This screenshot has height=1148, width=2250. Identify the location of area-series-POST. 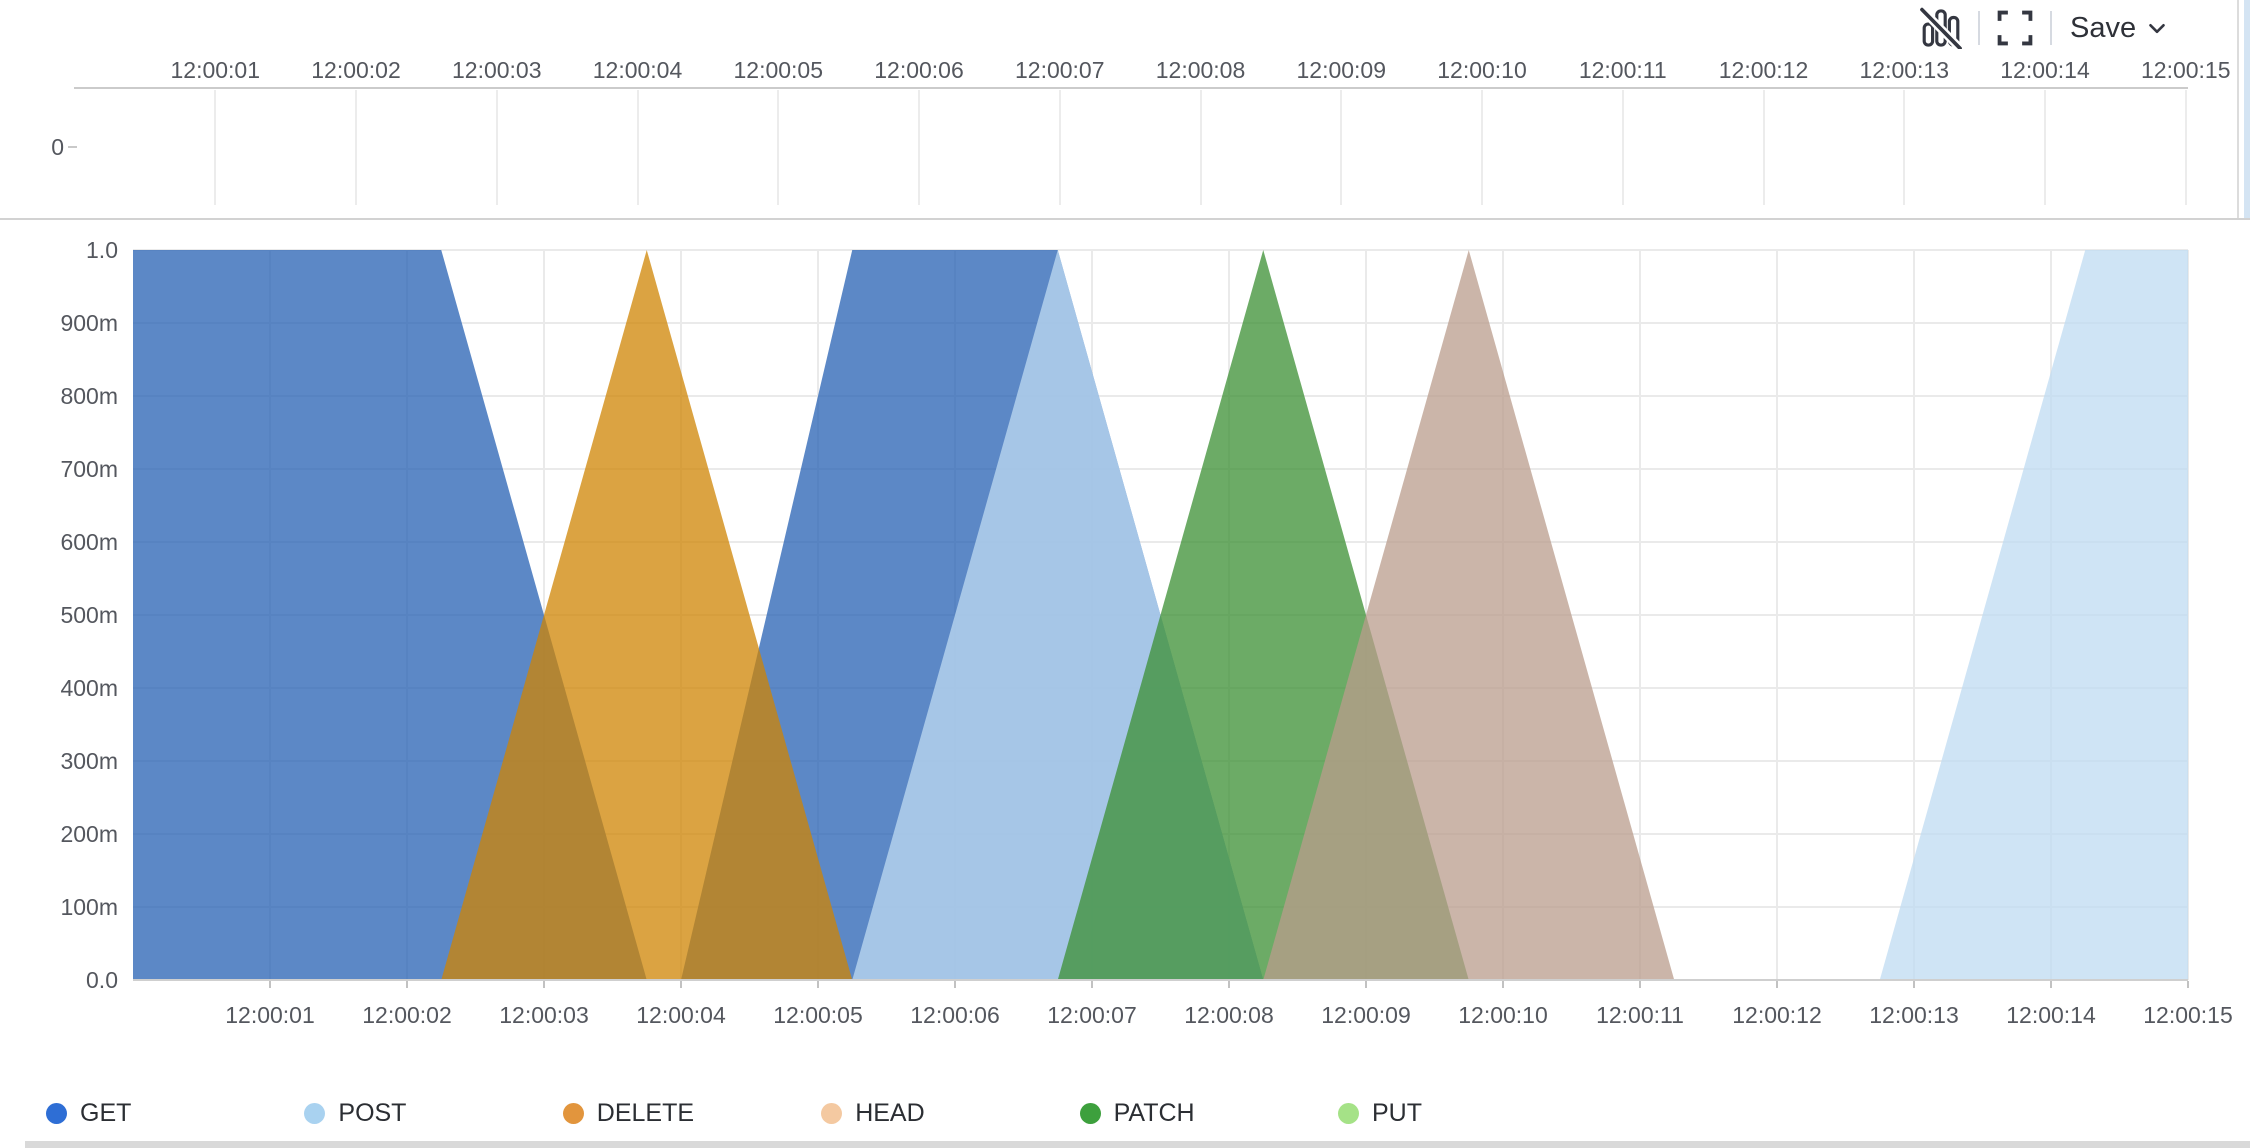
(2033, 615).